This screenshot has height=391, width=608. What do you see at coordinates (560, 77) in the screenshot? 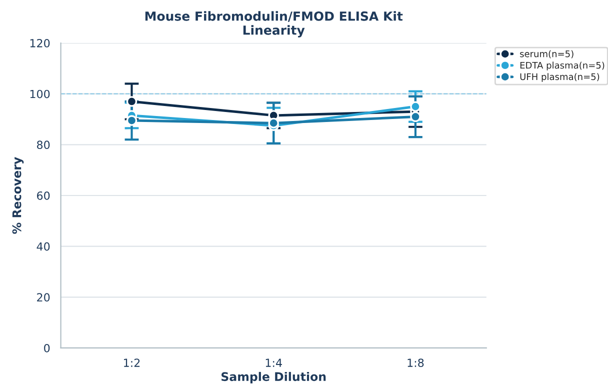
I see `legend-label: UFH plasma(n=5)` at bounding box center [560, 77].